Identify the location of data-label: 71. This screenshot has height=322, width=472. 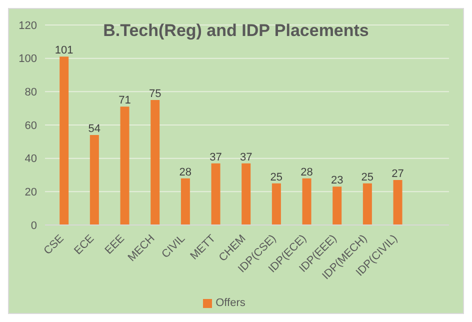
(124, 100).